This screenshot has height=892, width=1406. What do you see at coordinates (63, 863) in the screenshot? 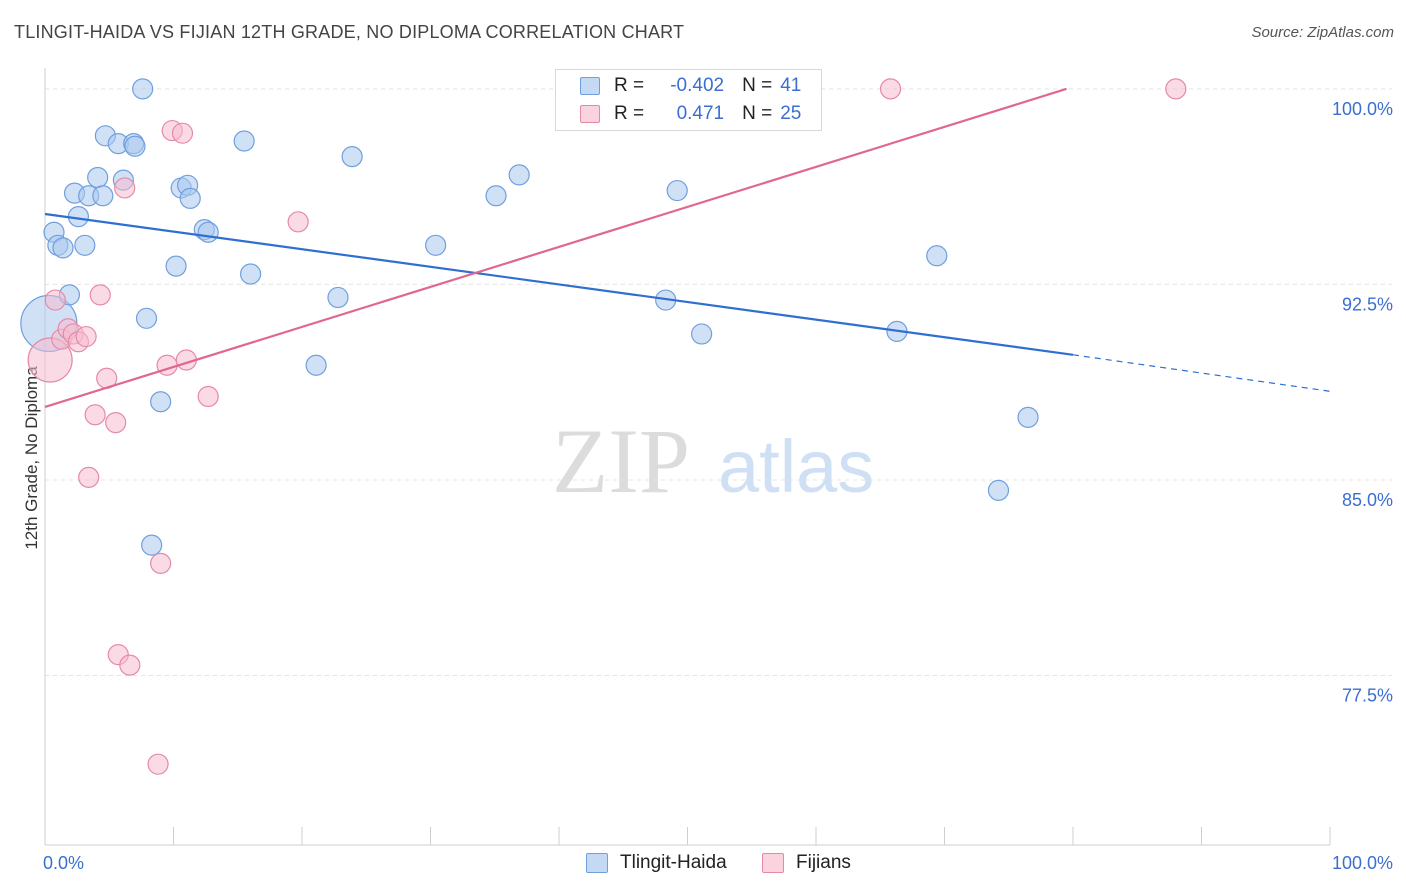
I see `x-tick-label-0: 0.0%` at bounding box center [63, 863].